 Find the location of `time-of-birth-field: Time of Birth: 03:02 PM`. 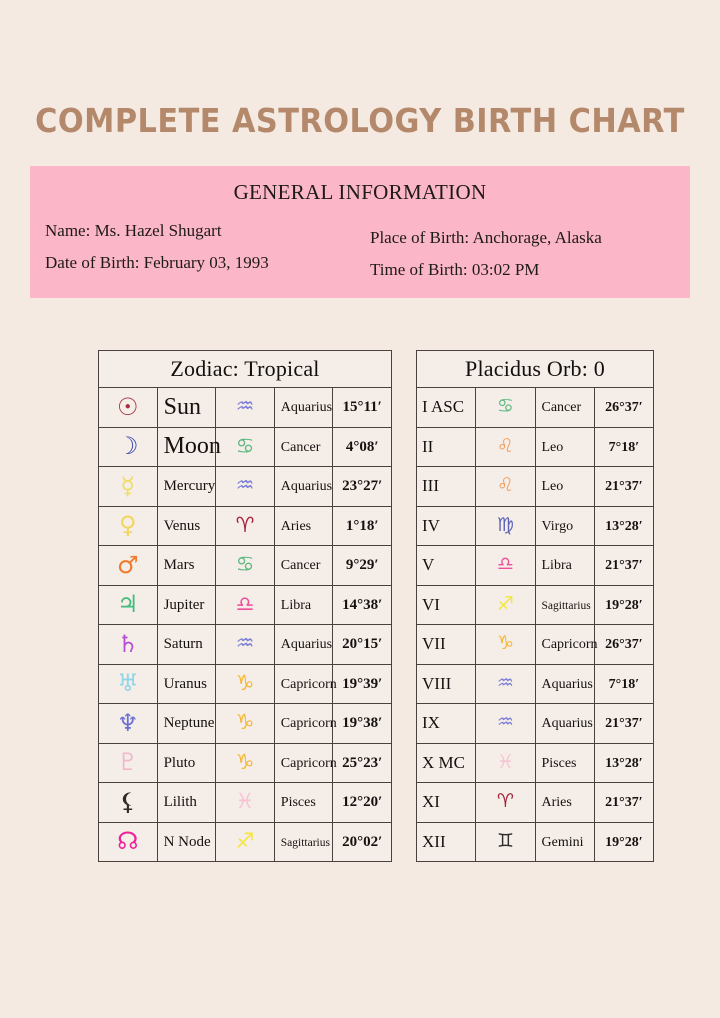

time-of-birth-field: Time of Birth: 03:02 PM is located at coordinates (455, 269).